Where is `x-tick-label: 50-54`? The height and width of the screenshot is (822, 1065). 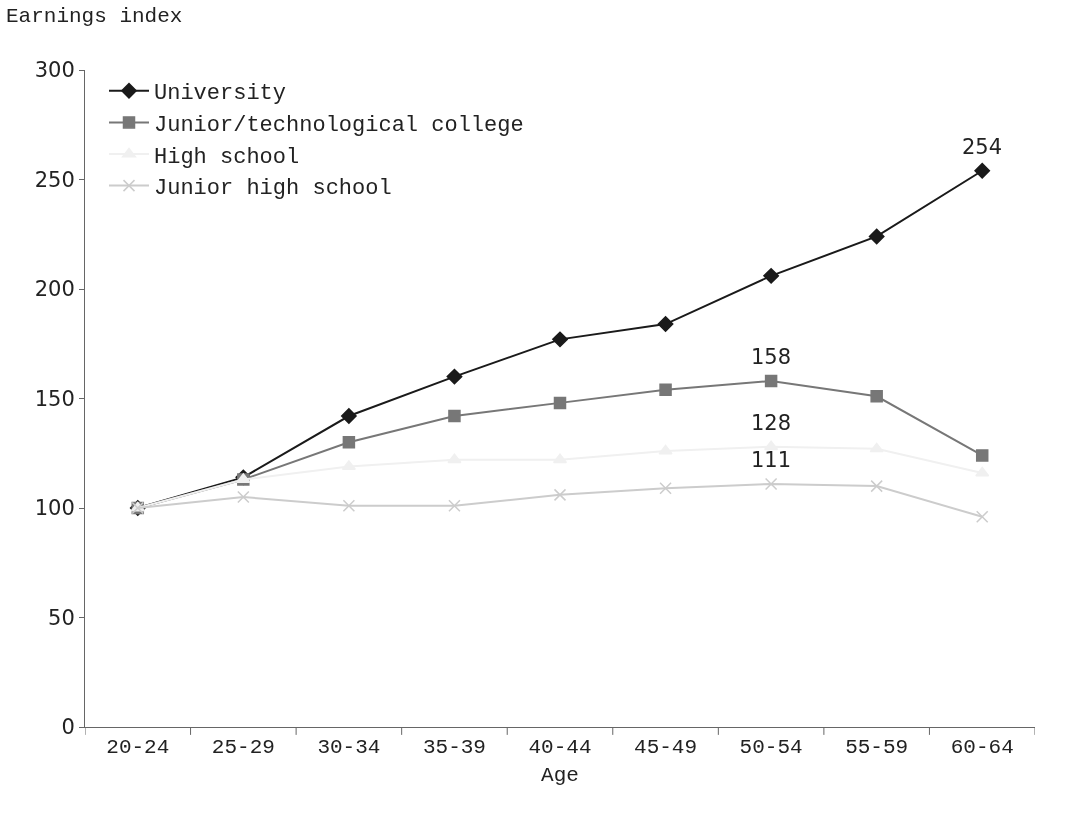
x-tick-label: 50-54 is located at coordinates (771, 748).